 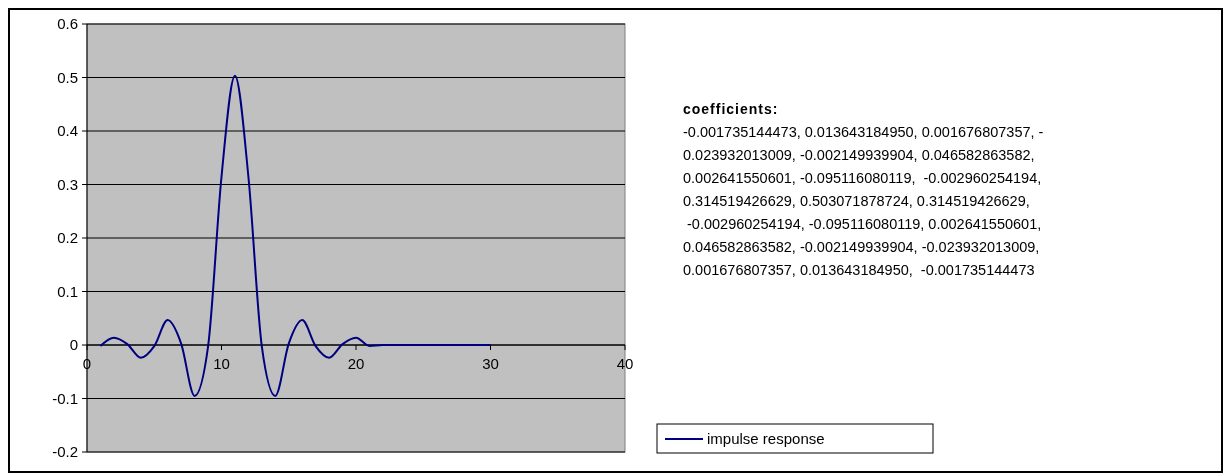 What do you see at coordinates (73, 345) in the screenshot?
I see `y-tick-label: 0` at bounding box center [73, 345].